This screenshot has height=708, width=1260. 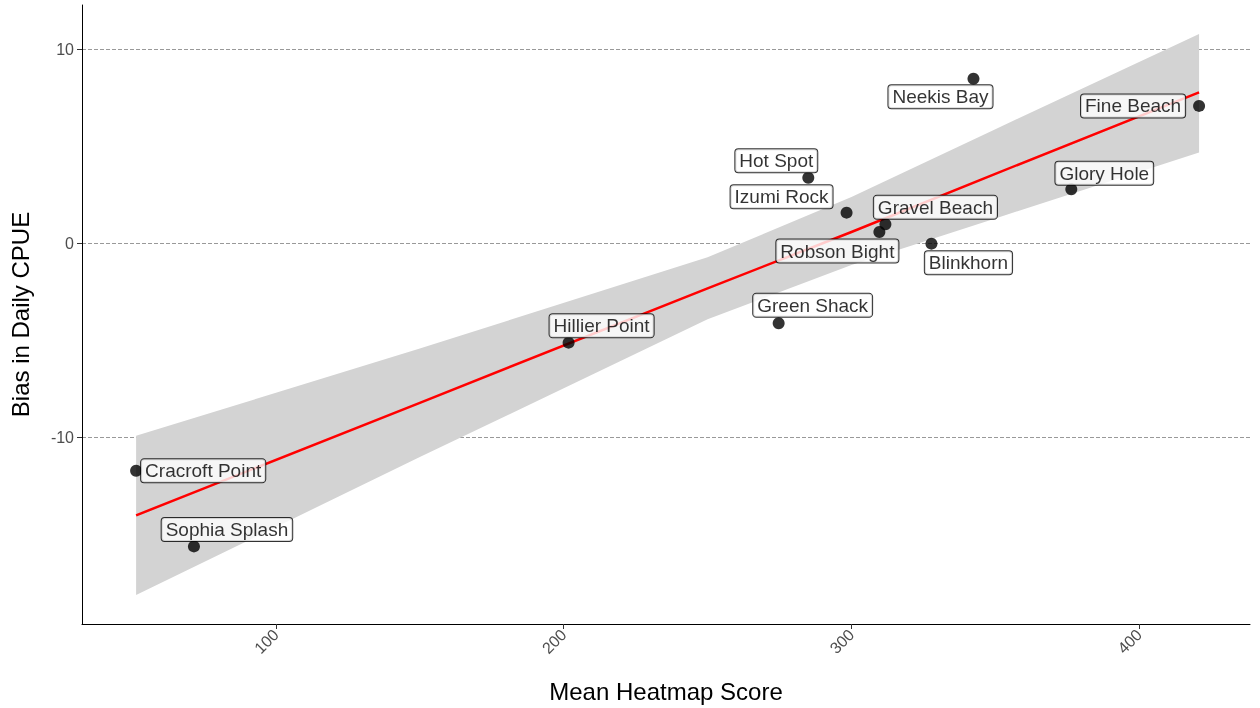 What do you see at coordinates (838, 251) in the screenshot?
I see `annotation: Robson Bight` at bounding box center [838, 251].